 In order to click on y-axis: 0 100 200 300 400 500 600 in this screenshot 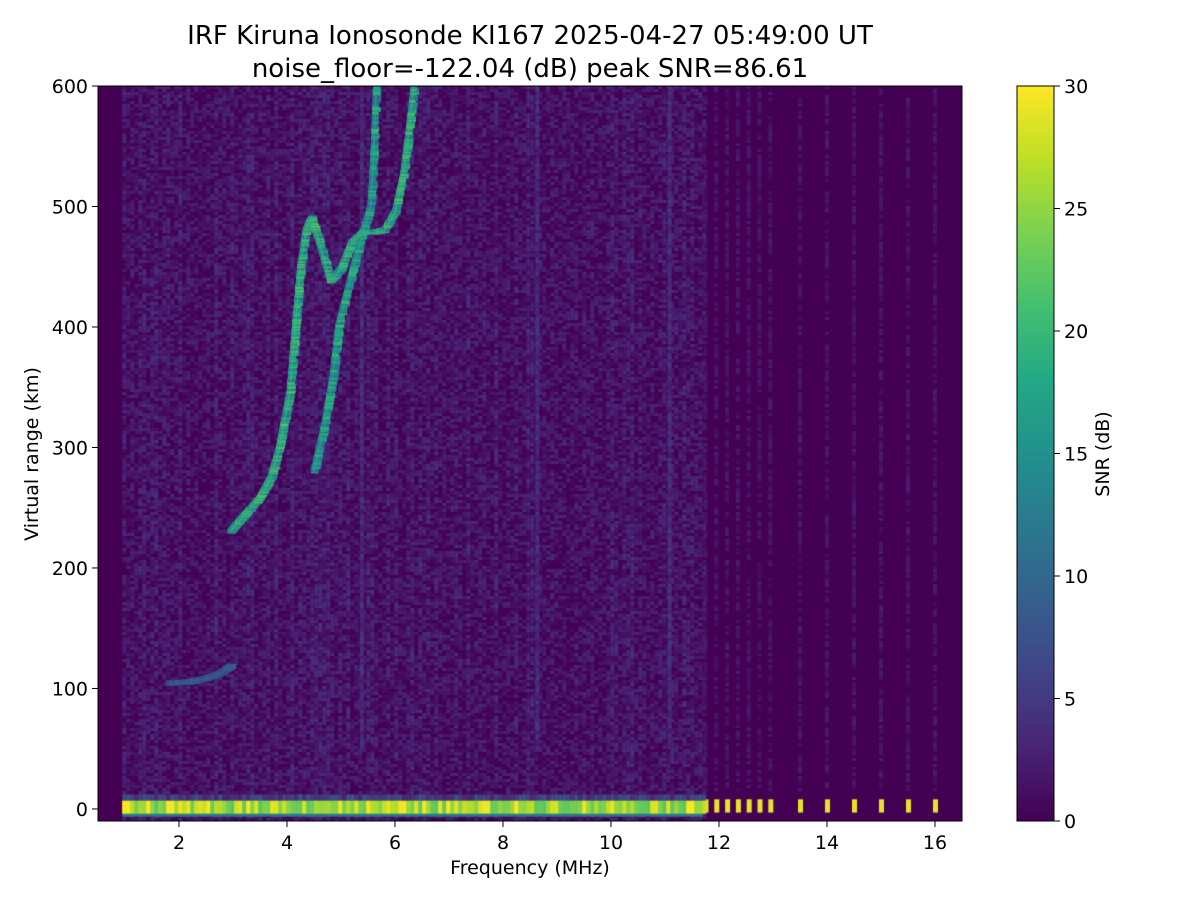, I will do `click(75, 448)`.